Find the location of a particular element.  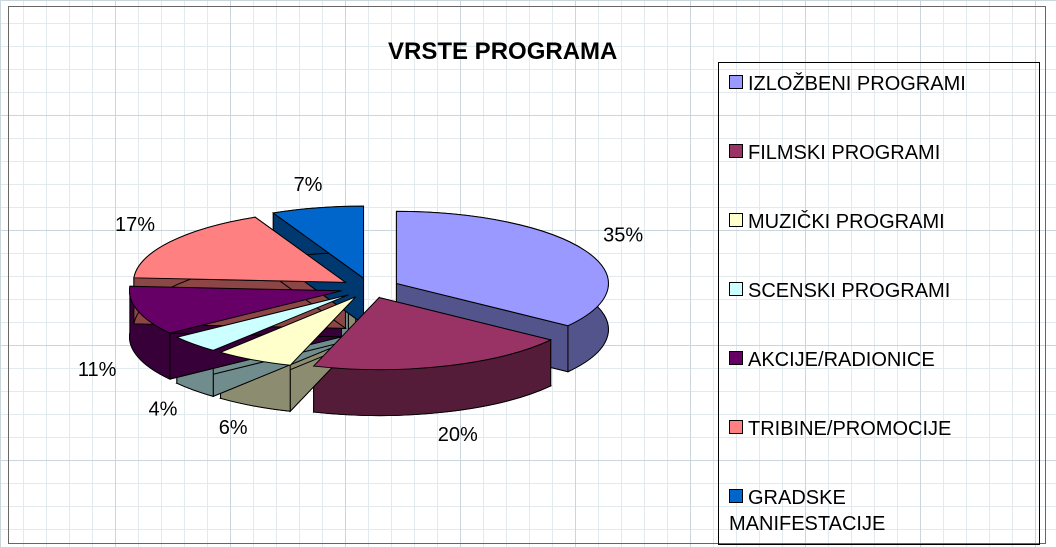

data-label: 35% is located at coordinates (623, 235).